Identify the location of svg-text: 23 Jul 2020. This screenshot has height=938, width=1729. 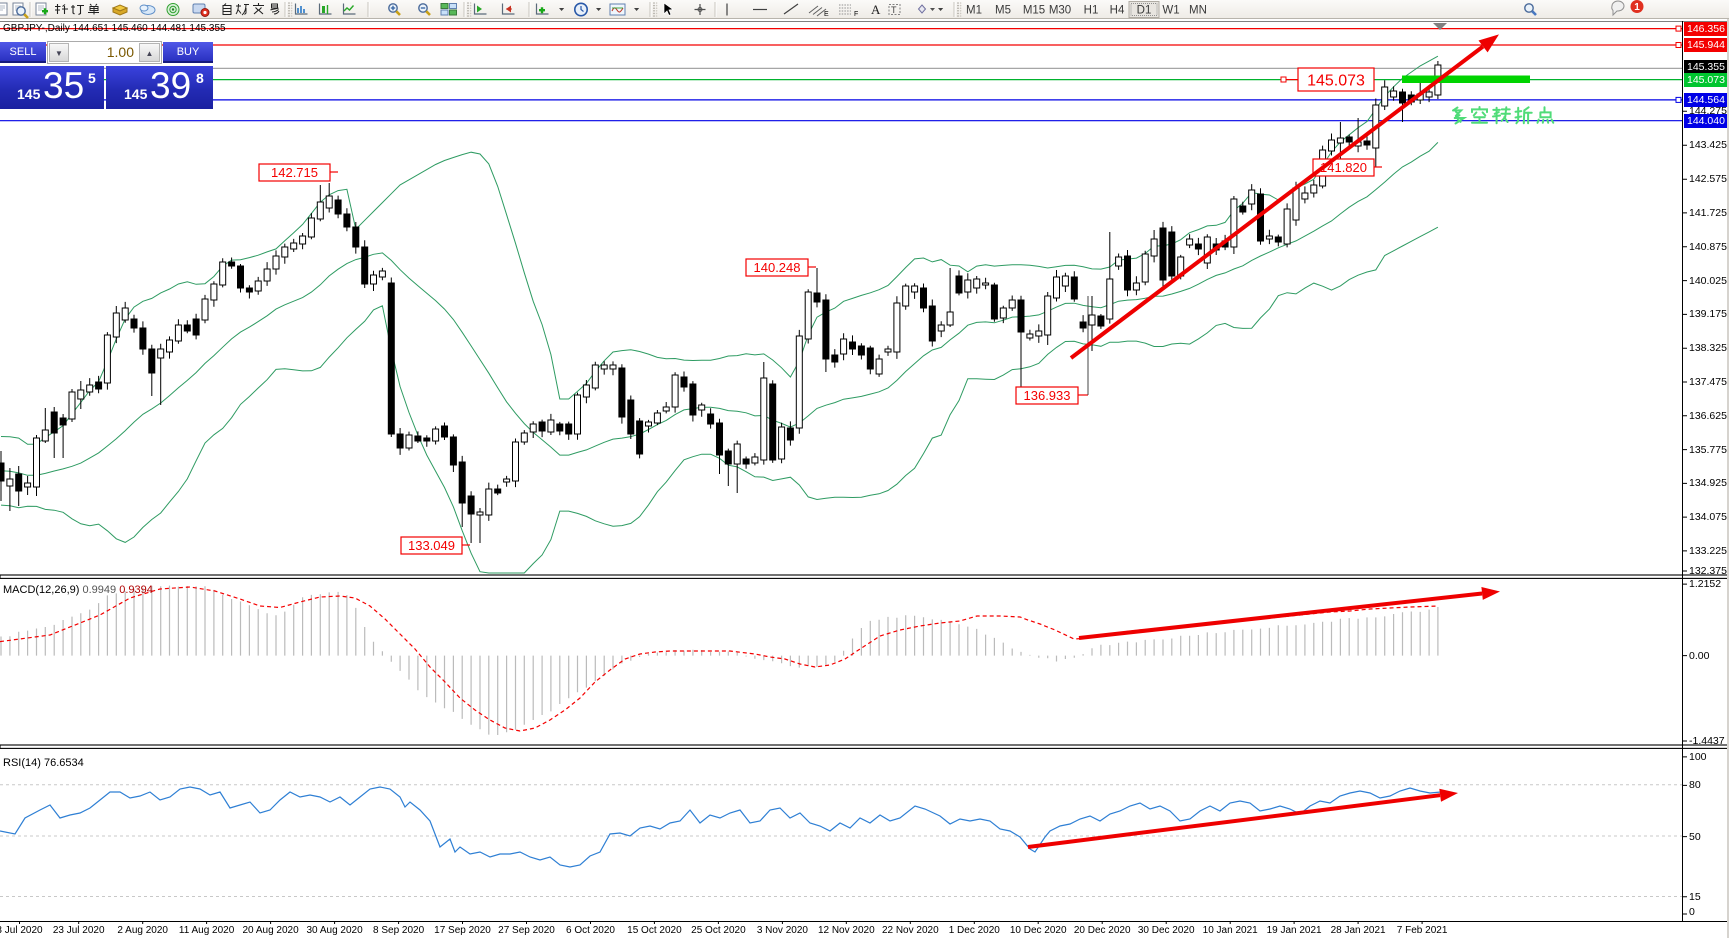
(79, 930).